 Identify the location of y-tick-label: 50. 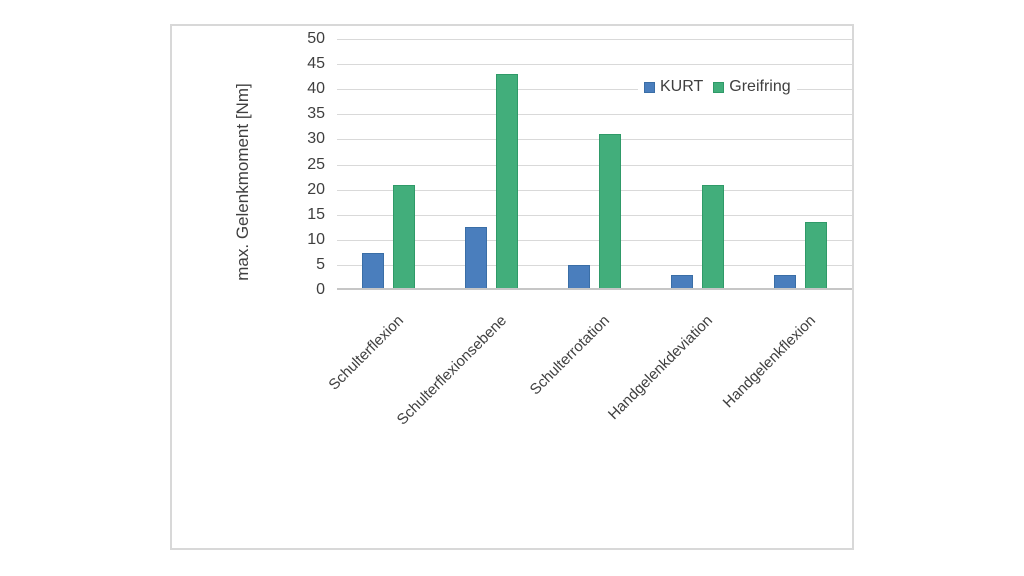
(316, 38).